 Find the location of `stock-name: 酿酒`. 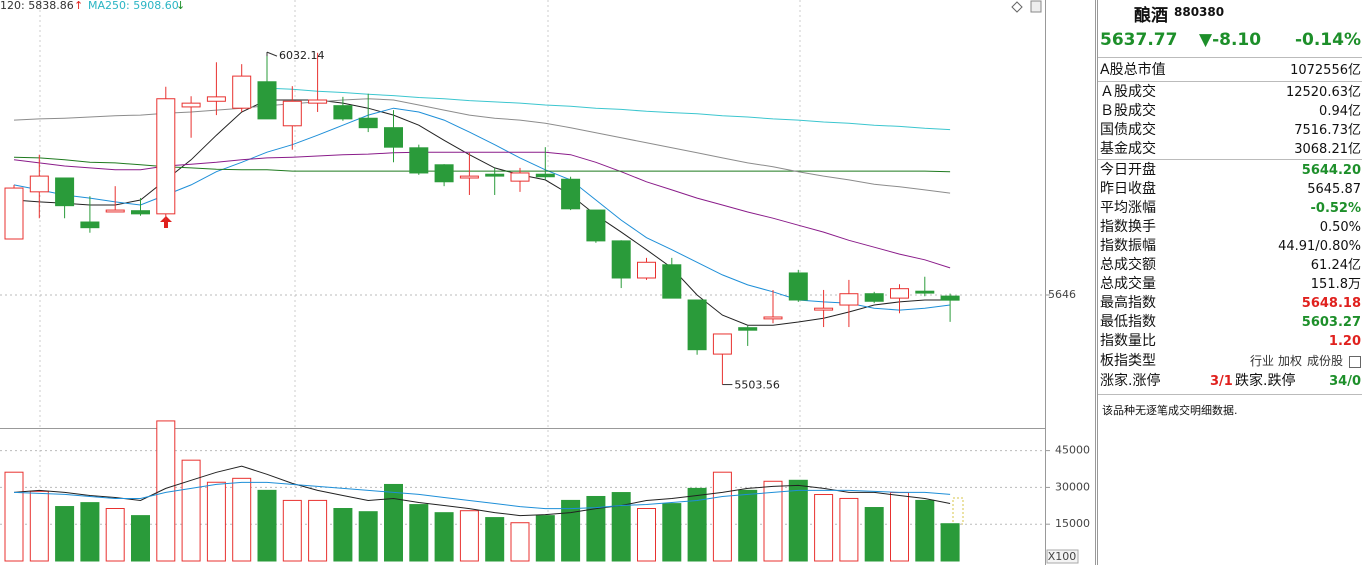

stock-name: 酿酒 is located at coordinates (1151, 16).